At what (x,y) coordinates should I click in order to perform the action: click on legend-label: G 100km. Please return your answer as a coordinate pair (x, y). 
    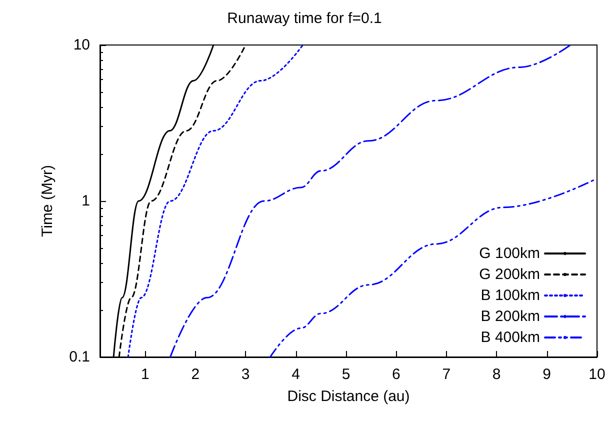
    Looking at the image, I should click on (509, 253).